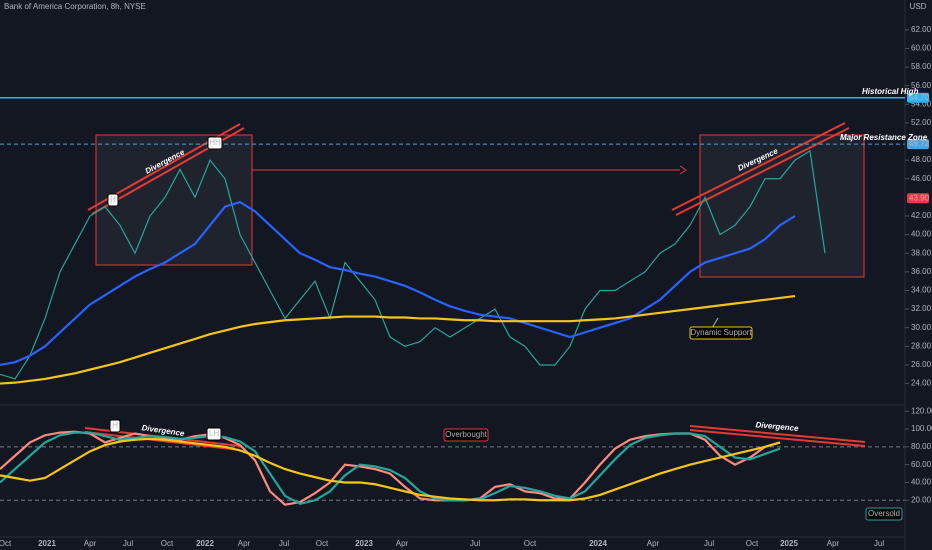  I want to click on currency: USD, so click(918, 6).